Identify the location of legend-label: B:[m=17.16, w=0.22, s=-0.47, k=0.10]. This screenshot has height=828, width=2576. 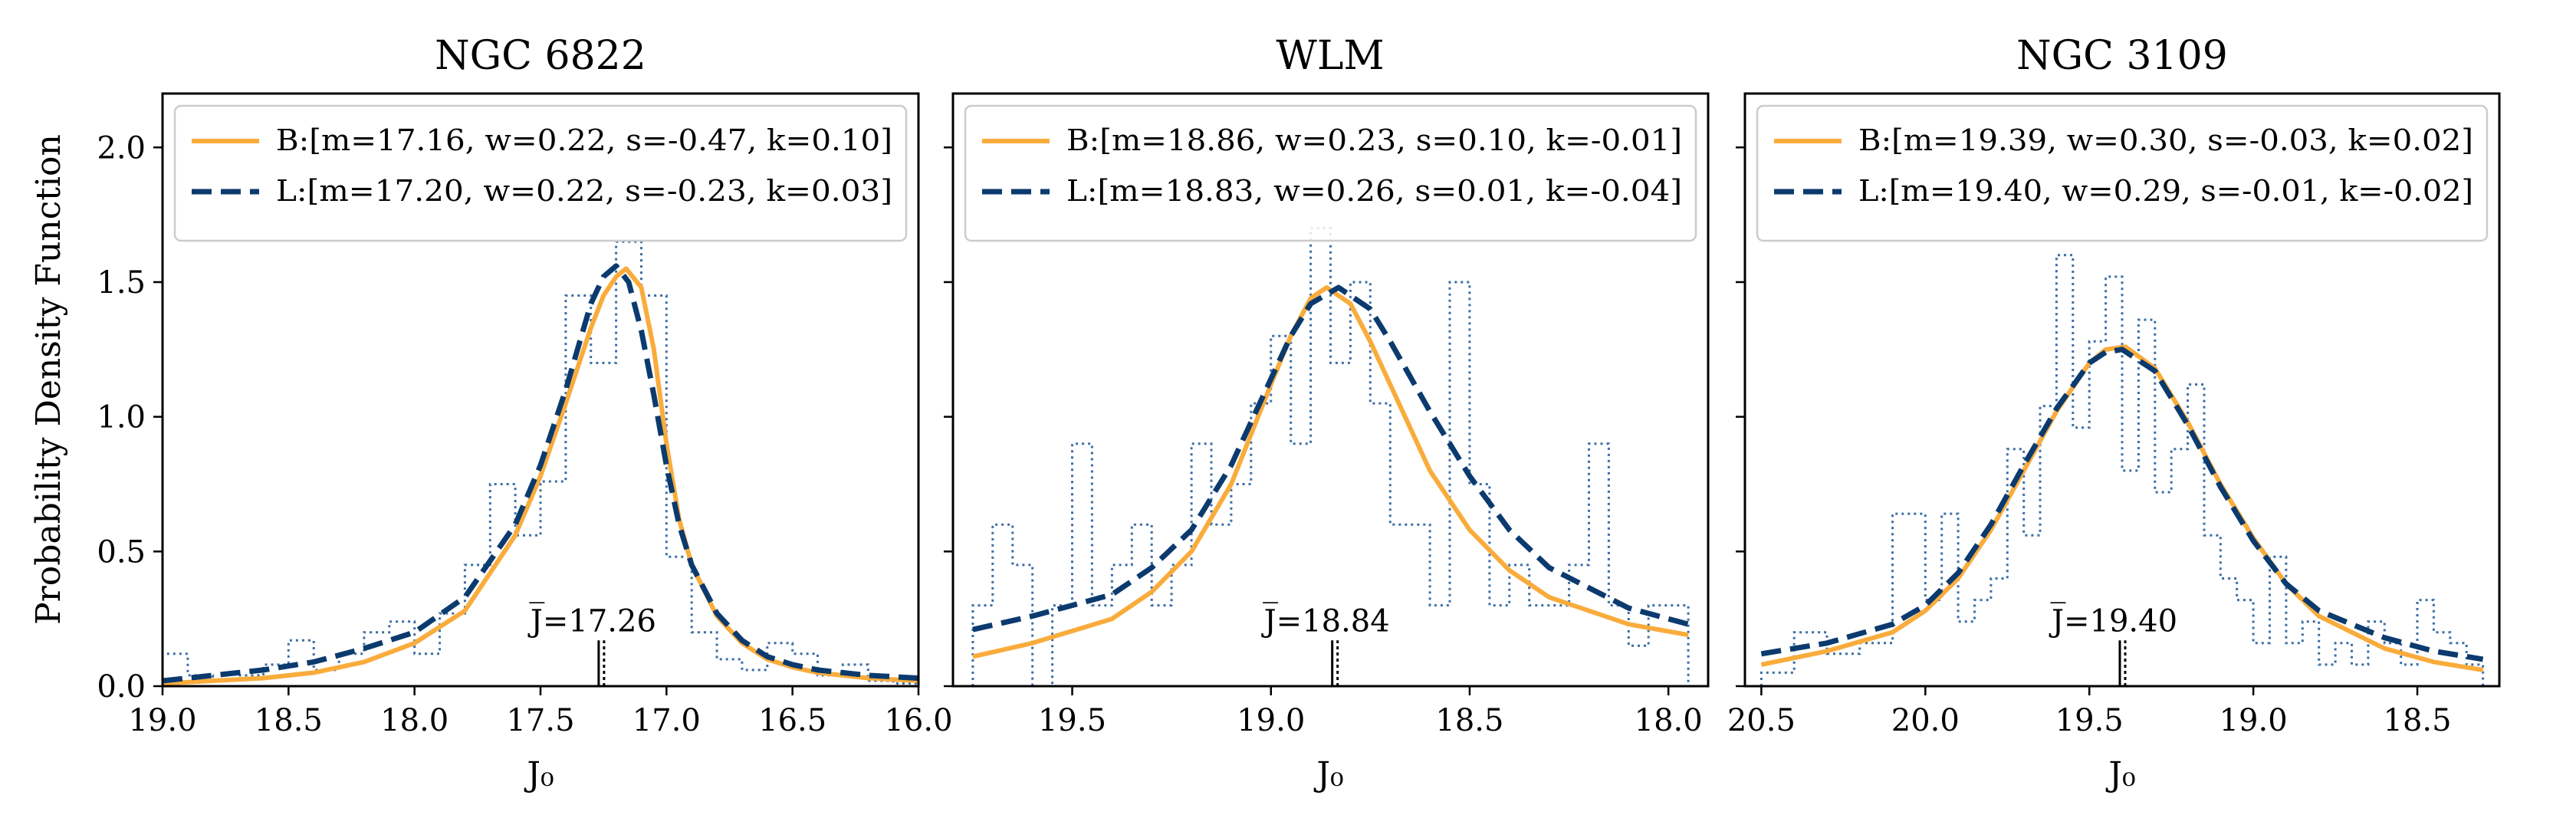
(584, 140).